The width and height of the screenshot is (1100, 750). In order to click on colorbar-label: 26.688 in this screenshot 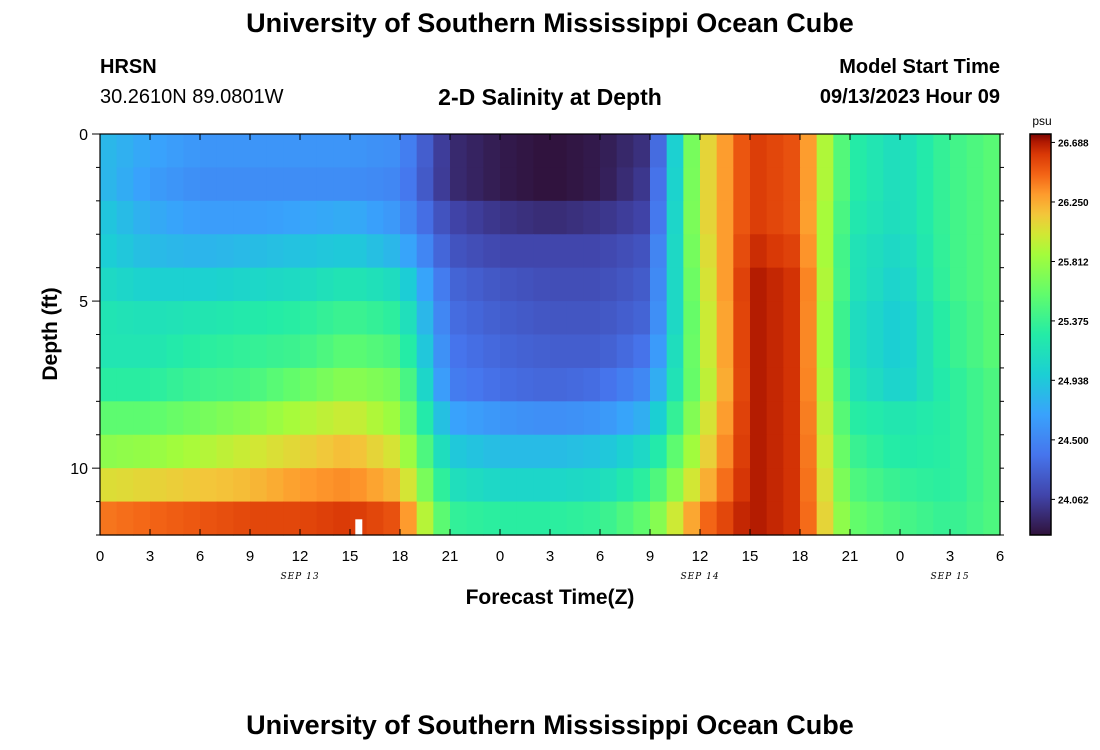, I will do `click(1073, 143)`.